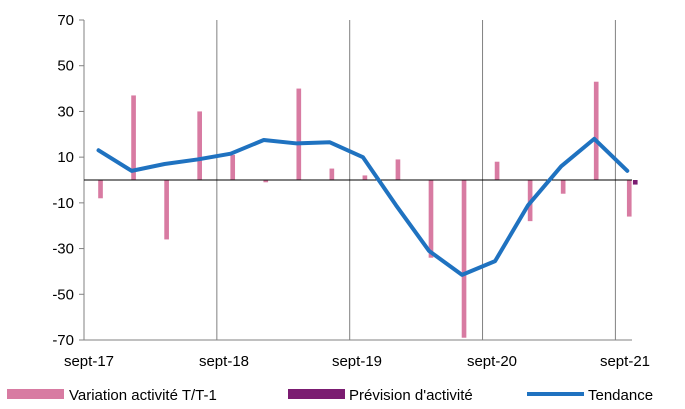 The height and width of the screenshot is (409, 685). I want to click on legend-label: Tendance, so click(620, 395).